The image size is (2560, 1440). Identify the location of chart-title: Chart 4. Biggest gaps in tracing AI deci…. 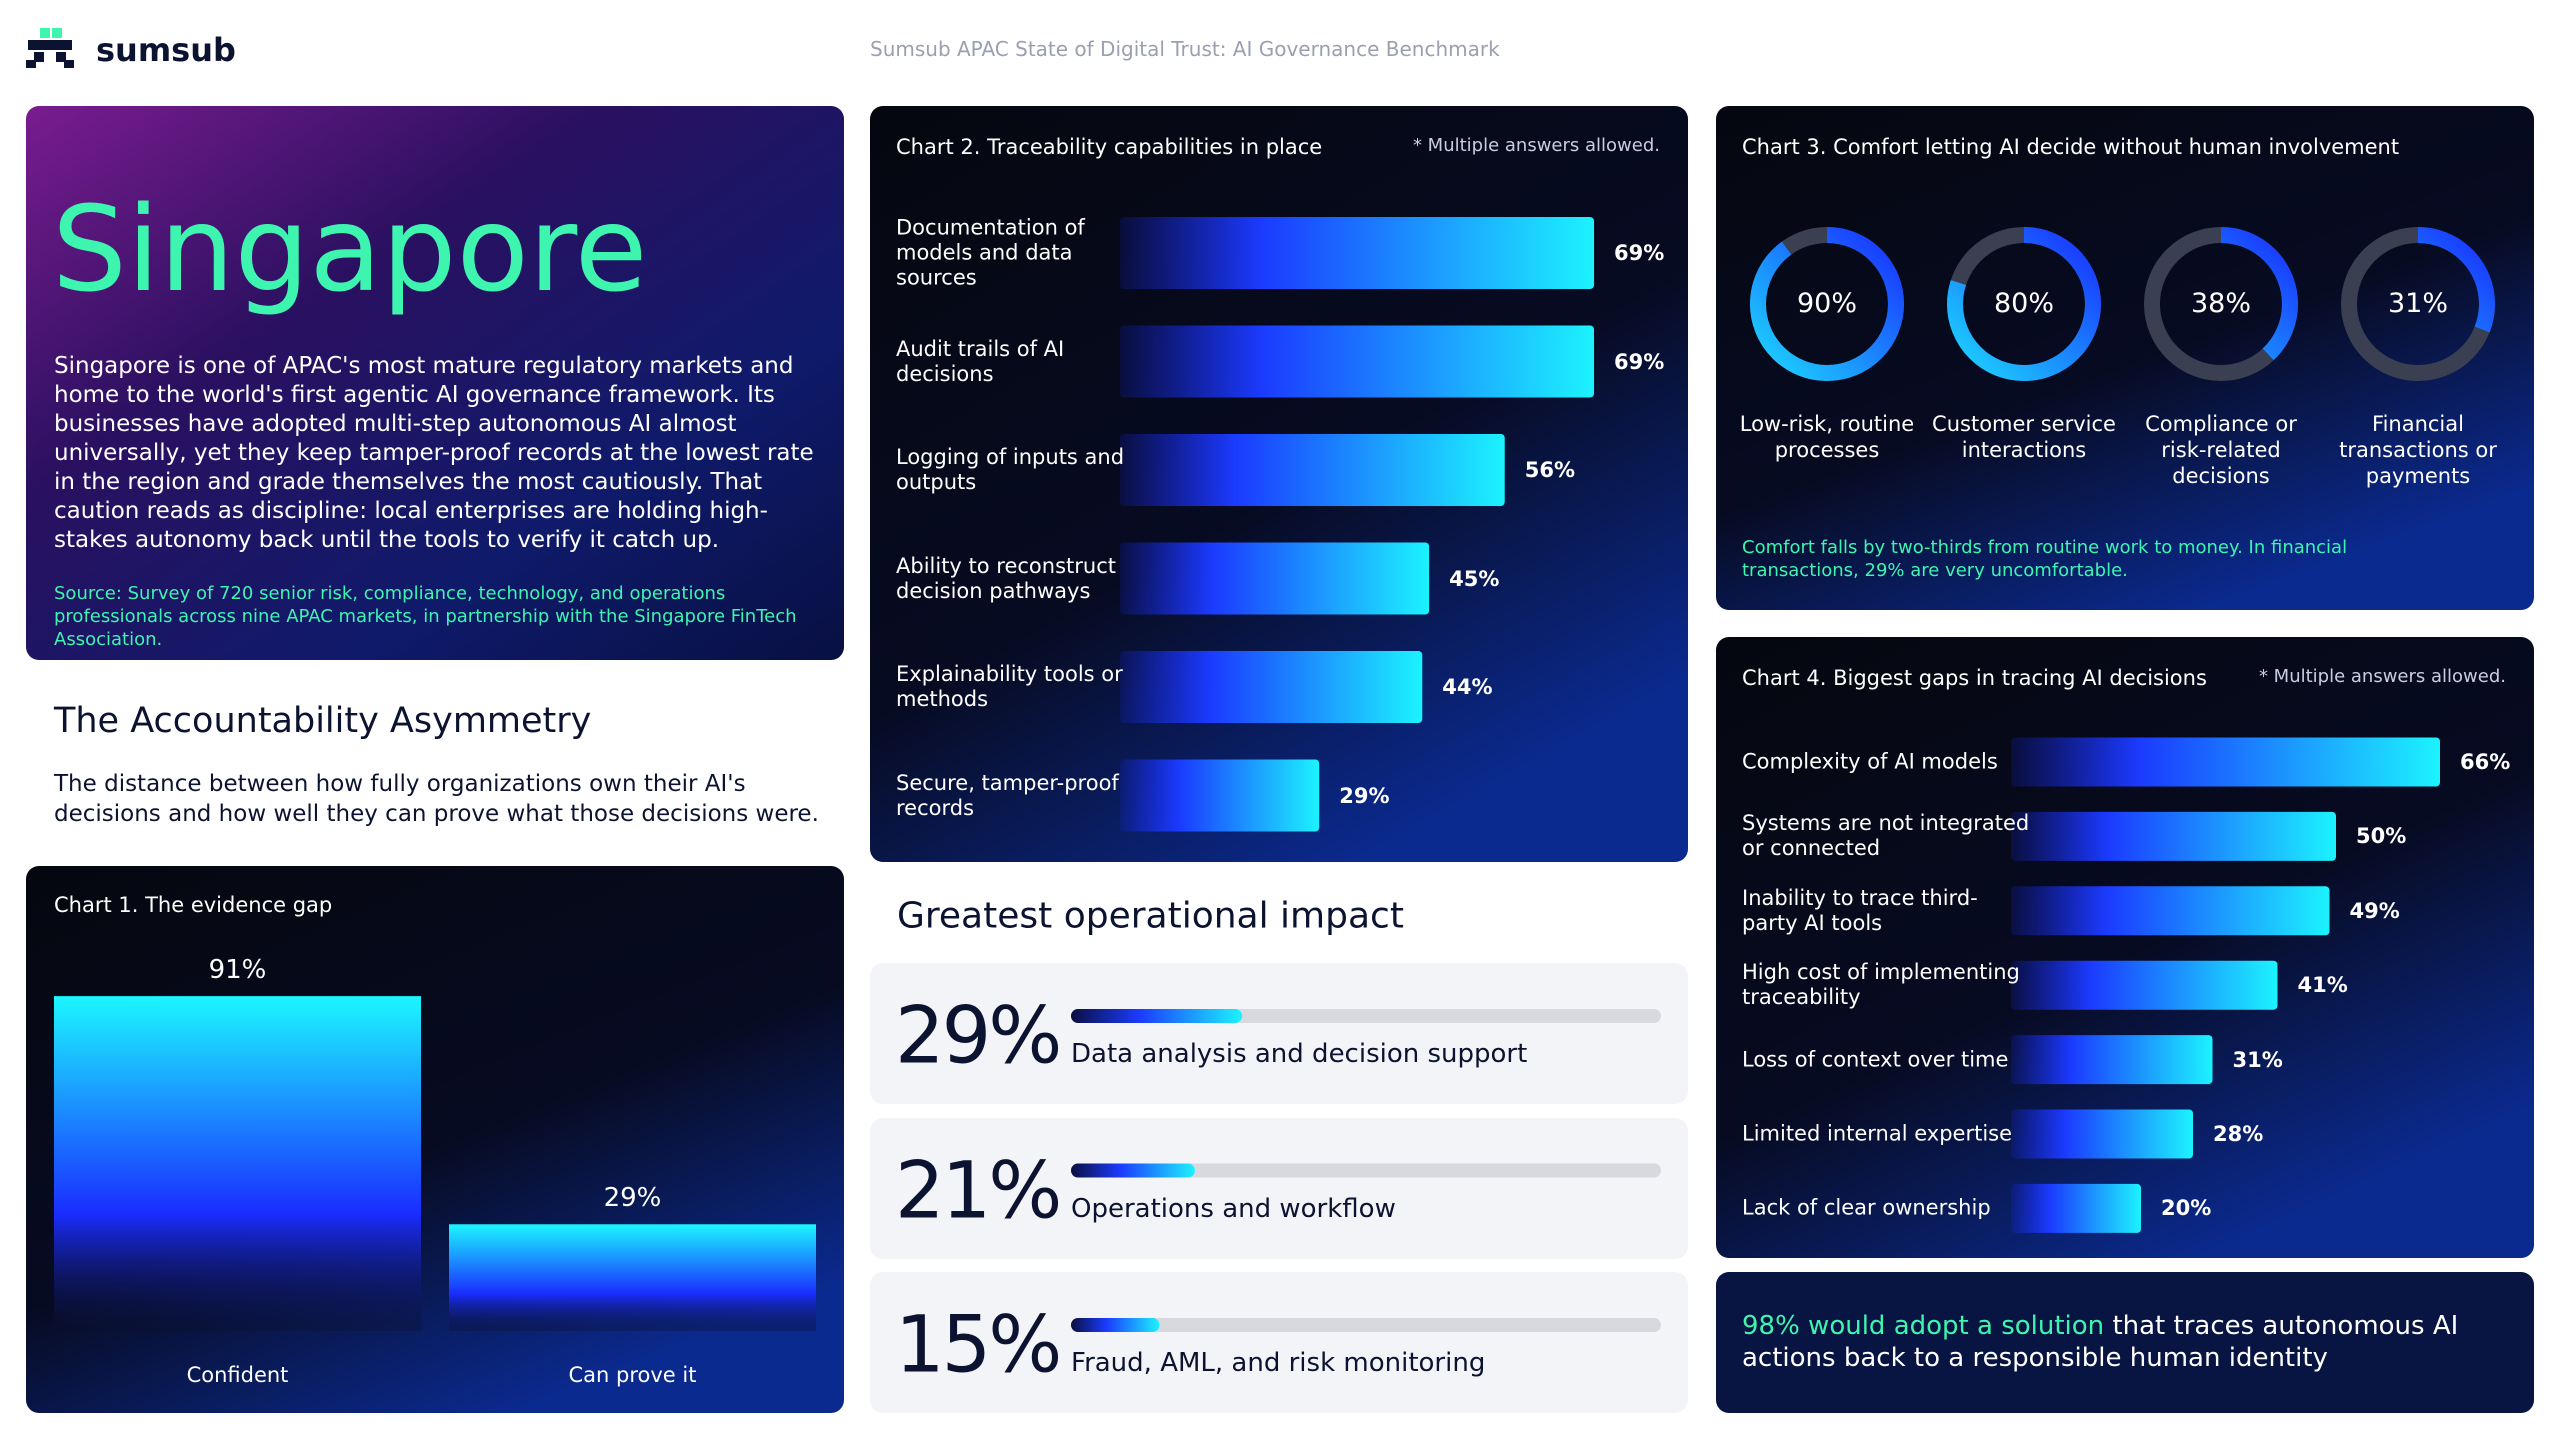
(1974, 677).